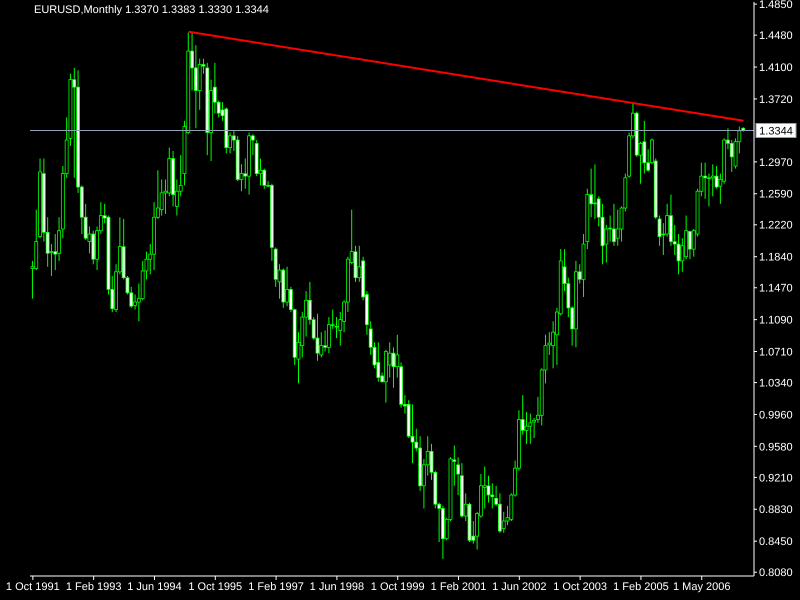 This screenshot has height=600, width=800. Describe the element at coordinates (701, 586) in the screenshot. I see `x-tick-label: 1 May 2006` at that location.